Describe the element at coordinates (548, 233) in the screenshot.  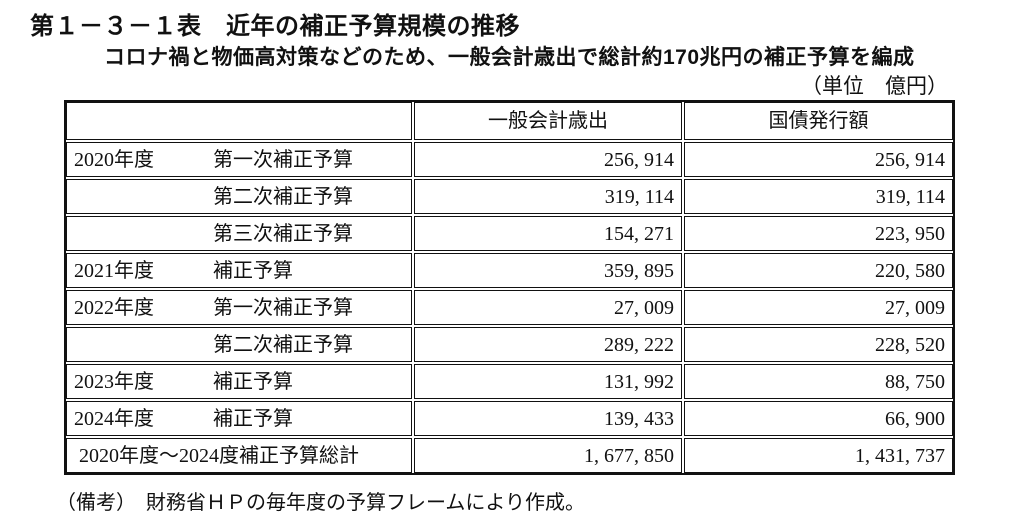
I see `general-account-cell: 154, 271` at that location.